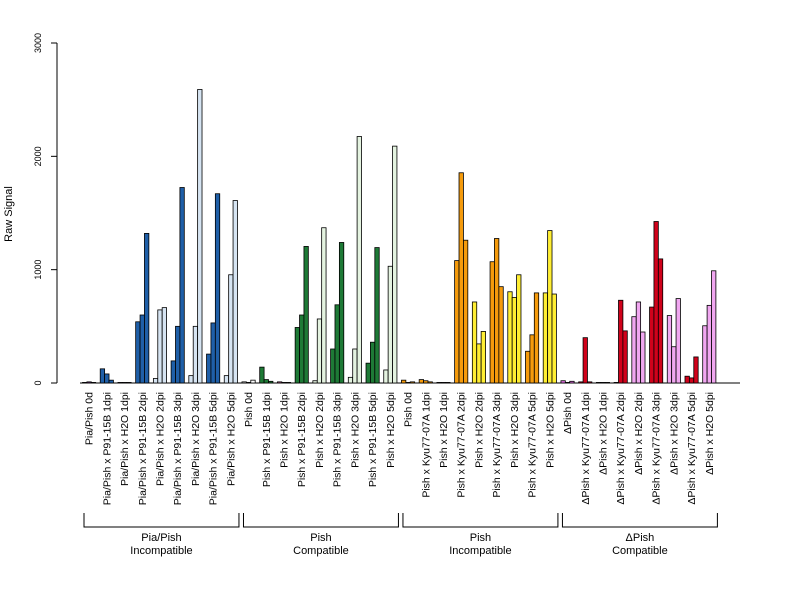  What do you see at coordinates (674, 433) in the screenshot?
I see `x-tick-label: ΔPish x H2O 3dpi` at bounding box center [674, 433].